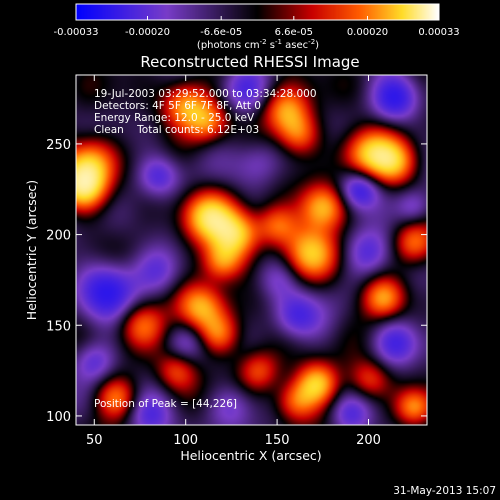  Describe the element at coordinates (249, 62) in the screenshot. I see `chart-title: Reconstructed RHESSI Image` at that location.